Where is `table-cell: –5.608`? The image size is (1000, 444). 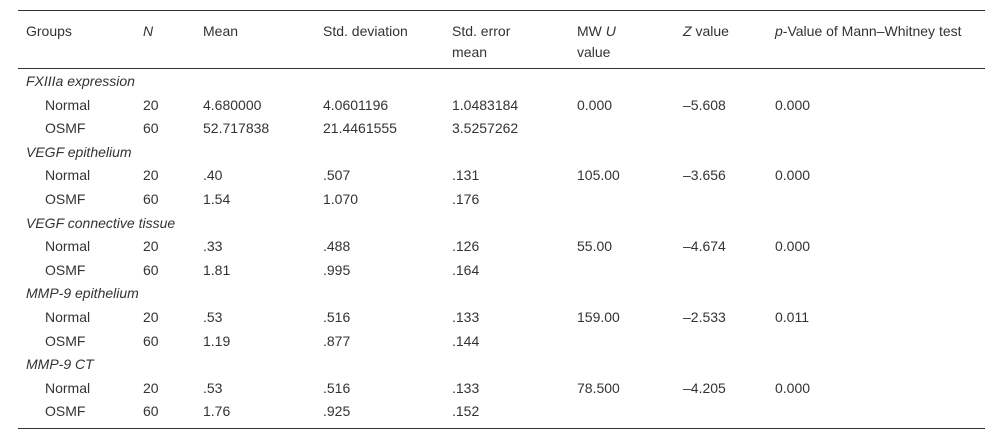 table-cell: –5.608 is located at coordinates (704, 104).